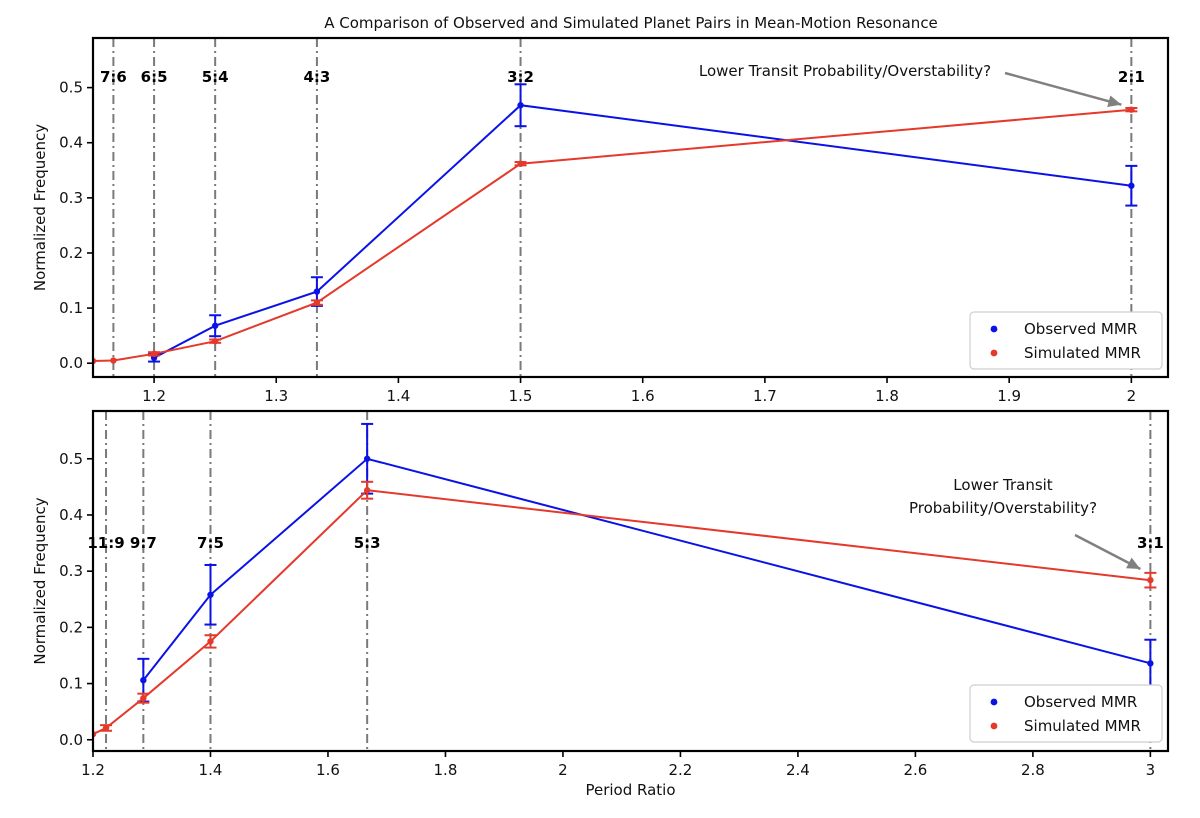 Image resolution: width=1200 pixels, height=818 pixels. Describe the element at coordinates (276, 396) in the screenshot. I see `x-tick-label: 1.3` at that location.